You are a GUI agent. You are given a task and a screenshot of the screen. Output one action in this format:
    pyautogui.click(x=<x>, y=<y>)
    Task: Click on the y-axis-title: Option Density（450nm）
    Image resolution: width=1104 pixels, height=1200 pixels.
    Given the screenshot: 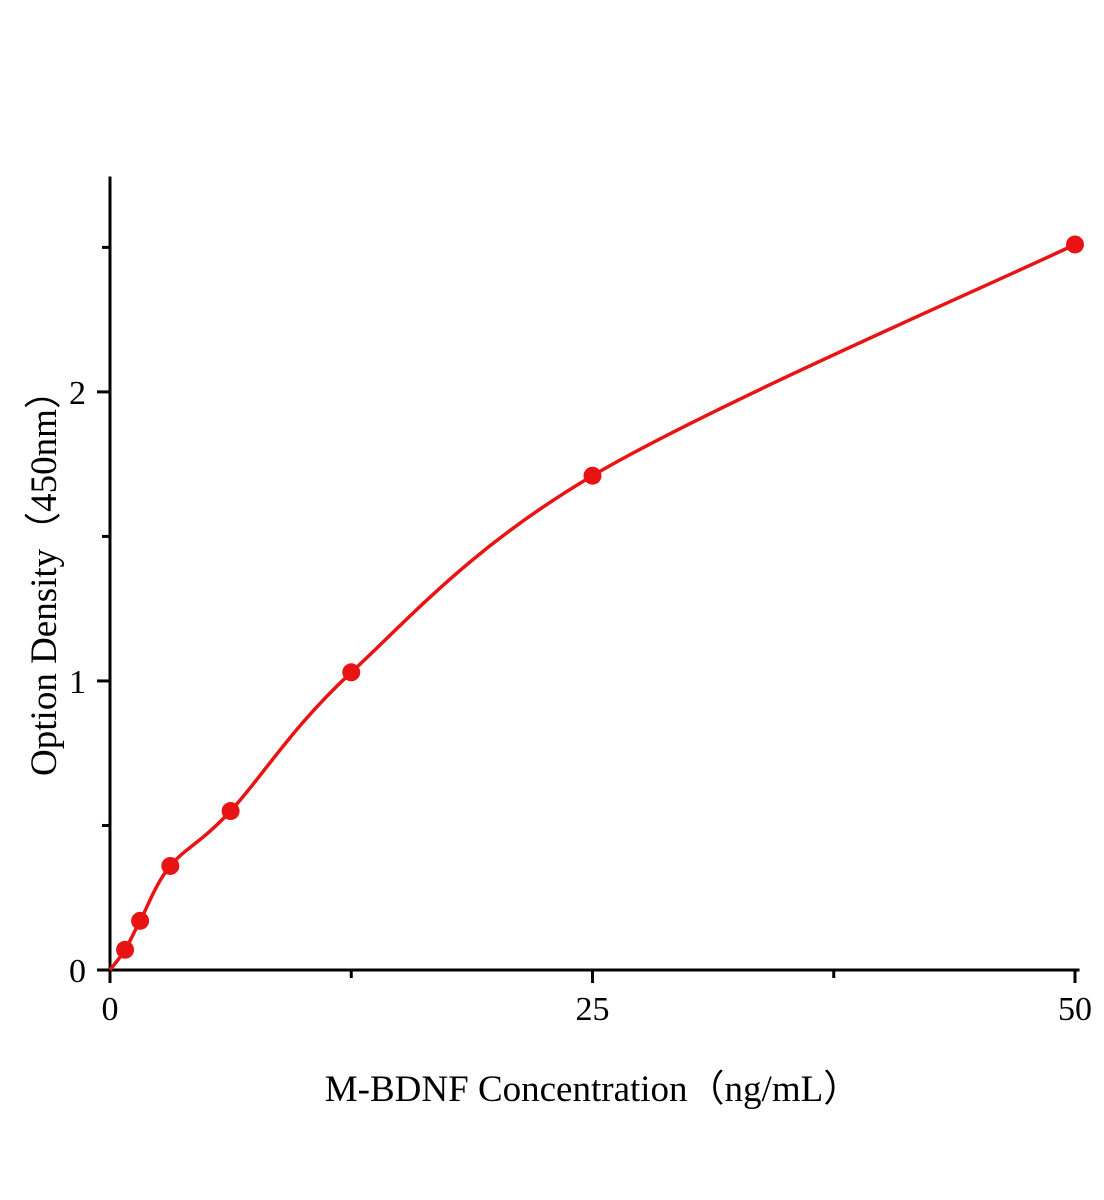 What is the action you would take?
    pyautogui.click(x=44, y=574)
    